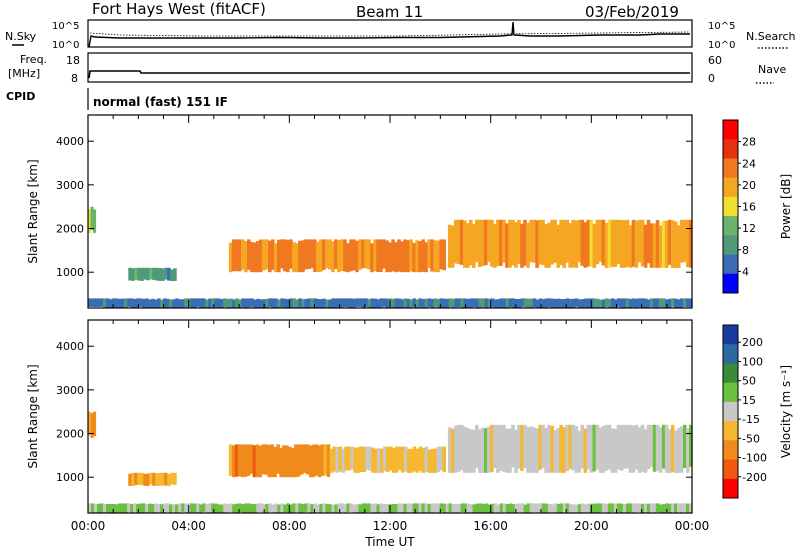  I want to click on cpid-panel: CPID normal (fast) 151 IF, so click(117, 99).